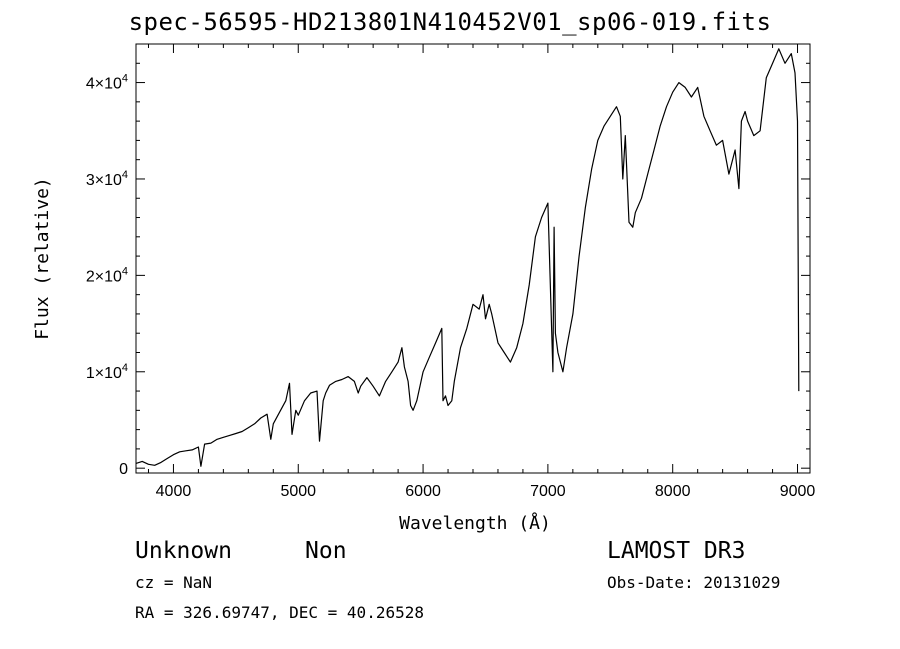 This screenshot has width=900, height=649. I want to click on y-tick-label: 1×10⁴, so click(107, 372).